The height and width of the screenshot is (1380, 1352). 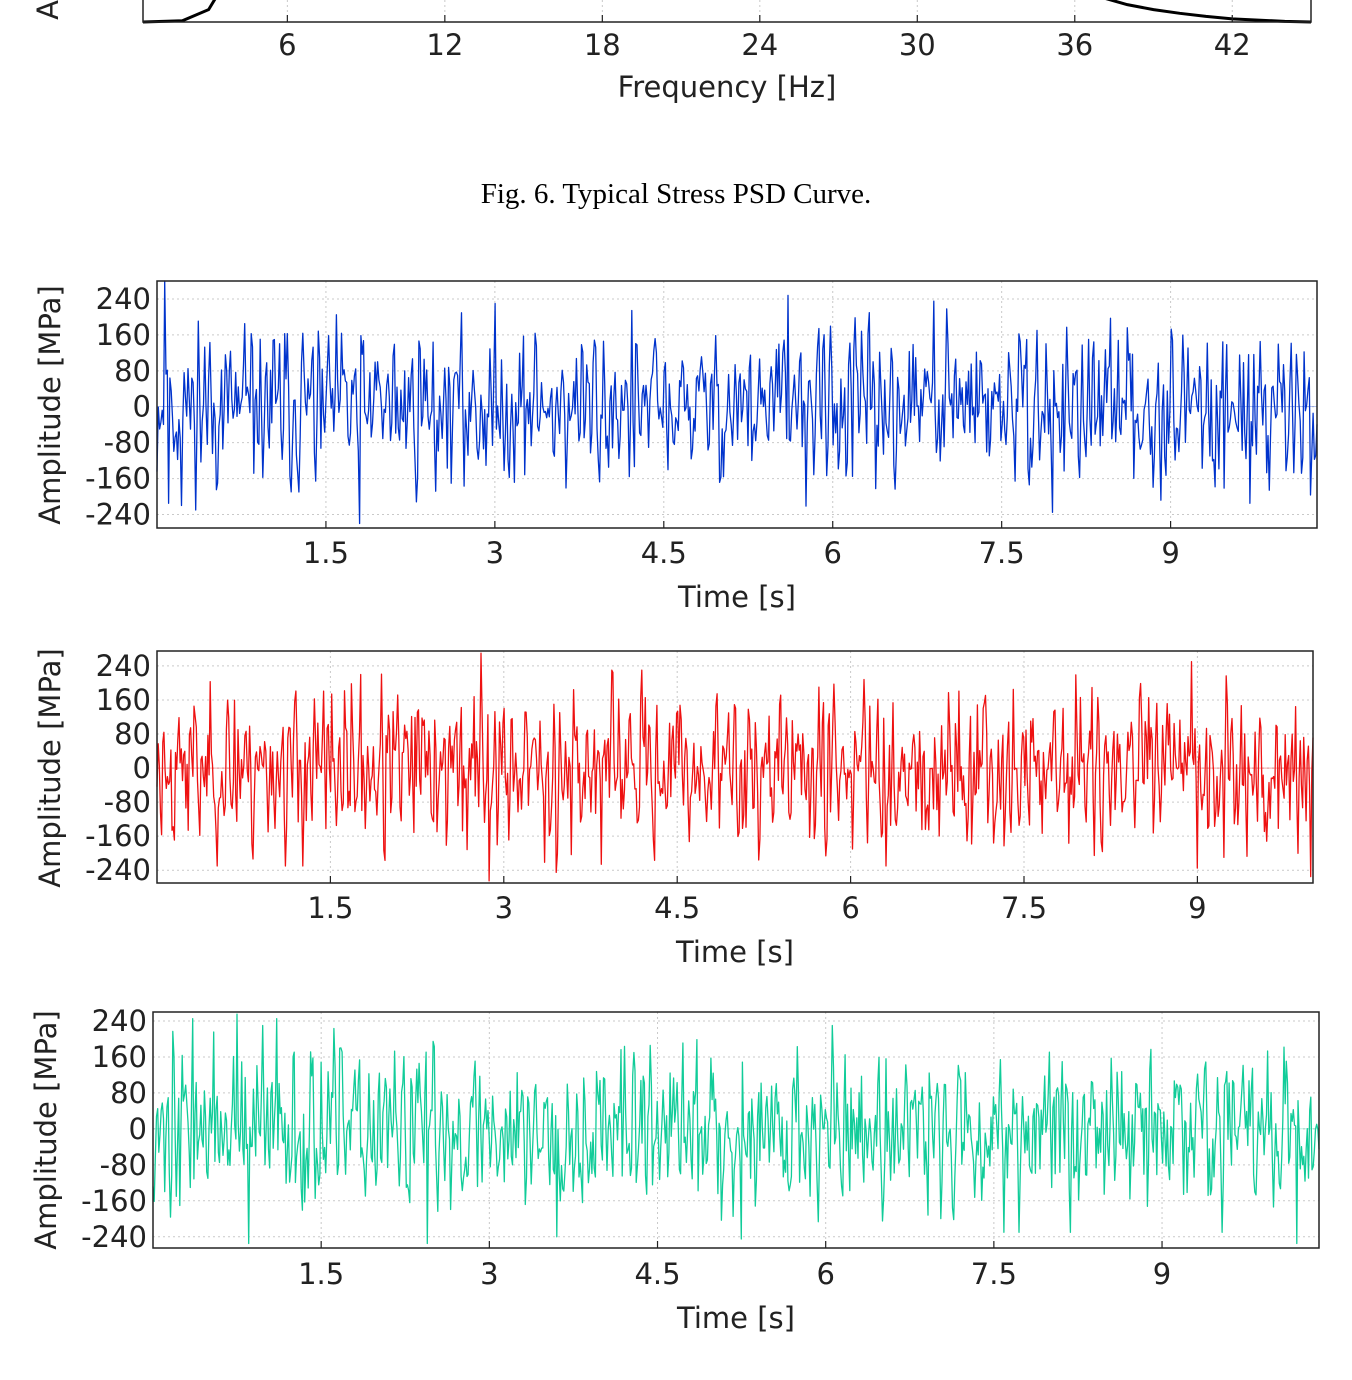 I want to click on x-tick-label: 24, so click(x=759, y=45).